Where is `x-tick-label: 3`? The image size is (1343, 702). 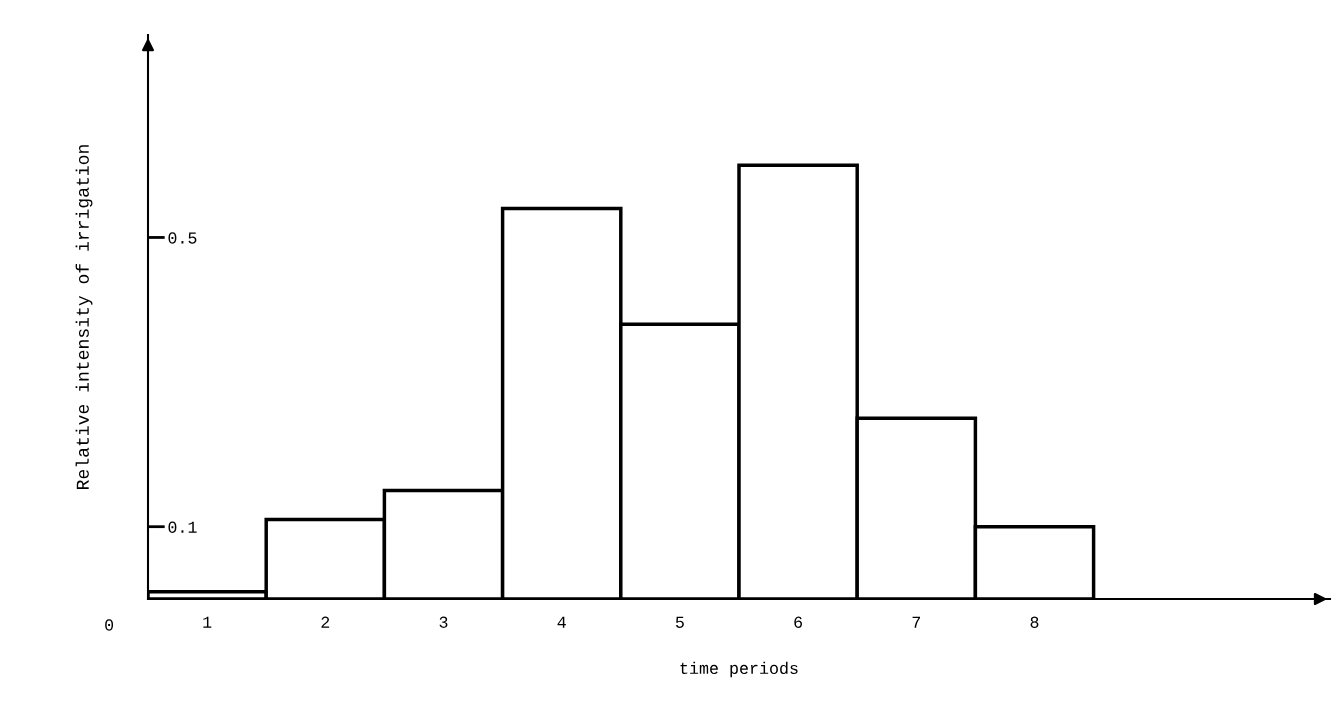 x-tick-label: 3 is located at coordinates (443, 622).